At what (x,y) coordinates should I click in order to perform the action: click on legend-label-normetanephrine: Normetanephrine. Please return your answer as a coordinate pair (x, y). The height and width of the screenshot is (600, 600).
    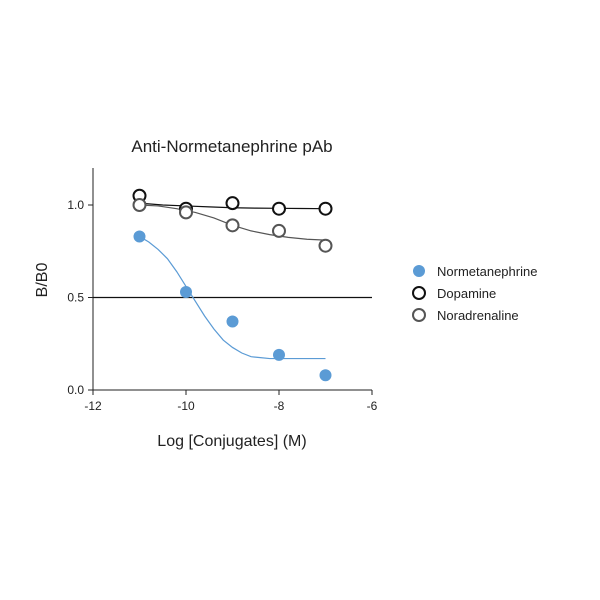
    Looking at the image, I should click on (487, 271).